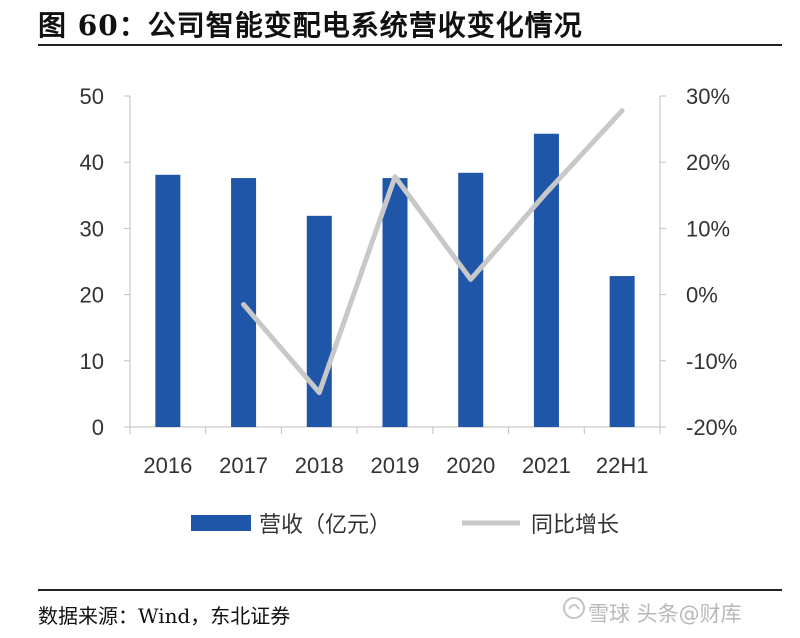 The height and width of the screenshot is (638, 800). I want to click on x-axis: 2016 2017 2018 2019 2020 2021 22H1, so click(395, 452).